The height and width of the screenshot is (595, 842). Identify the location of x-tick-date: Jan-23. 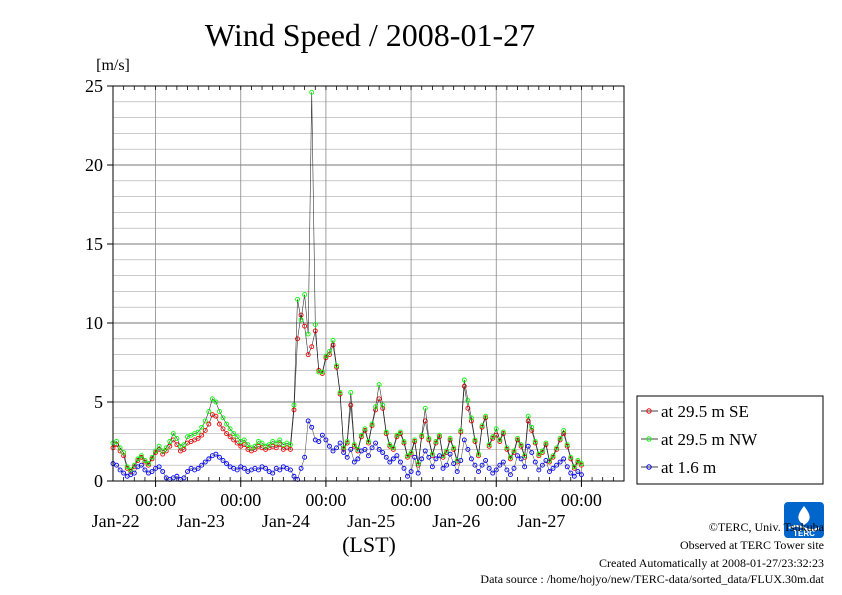
(201, 521).